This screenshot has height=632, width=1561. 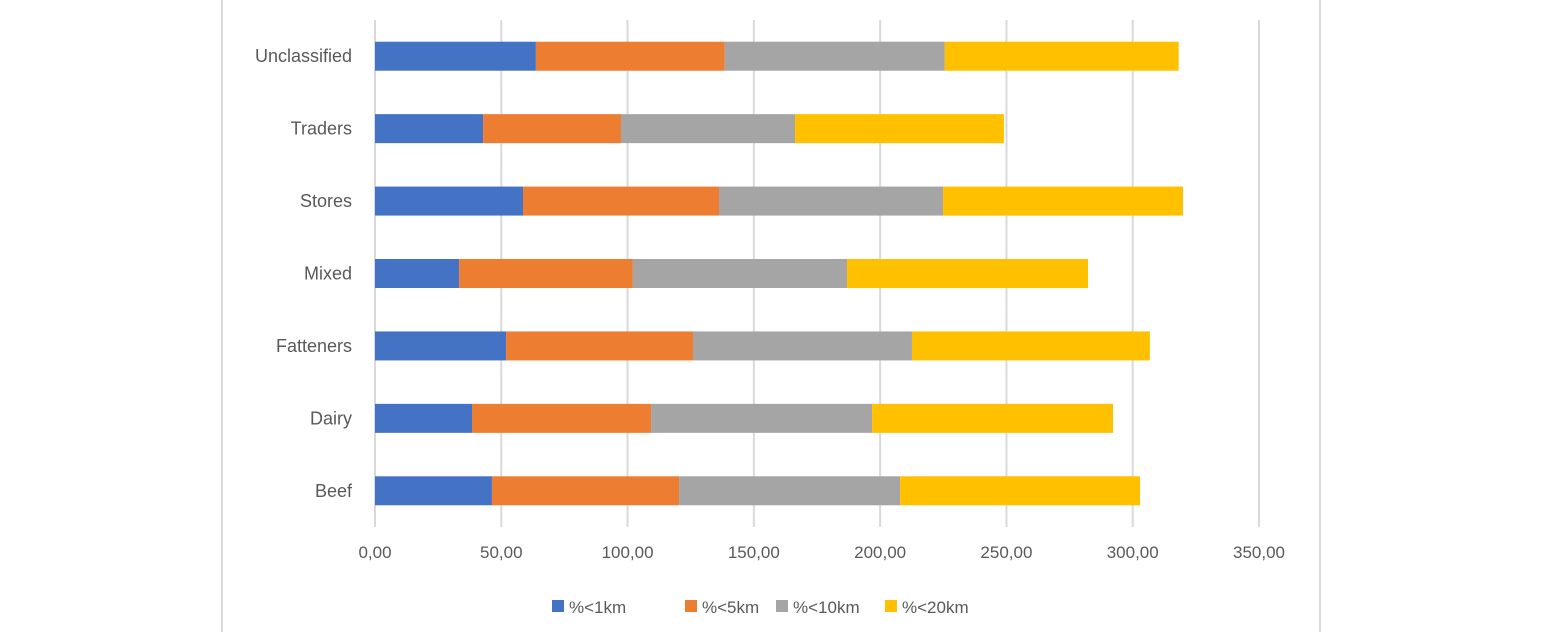 What do you see at coordinates (374, 552) in the screenshot?
I see `x-tick-label: 0,00` at bounding box center [374, 552].